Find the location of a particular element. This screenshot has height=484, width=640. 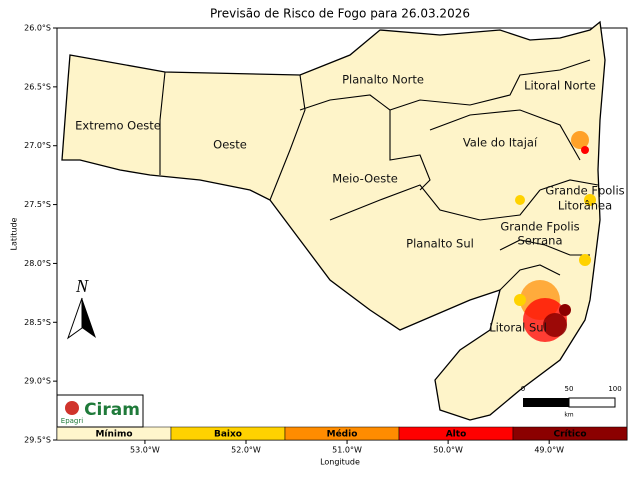

y-tick-label: 28.0°S is located at coordinates (37, 263).